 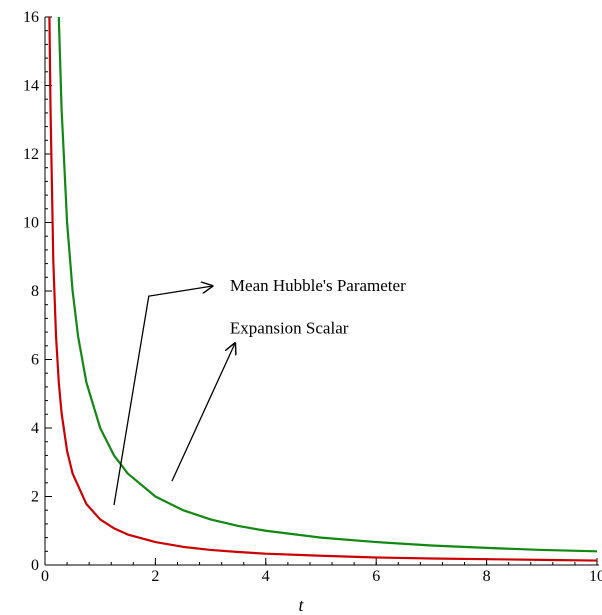 What do you see at coordinates (35, 428) in the screenshot?
I see `y-tick-label: 4` at bounding box center [35, 428].